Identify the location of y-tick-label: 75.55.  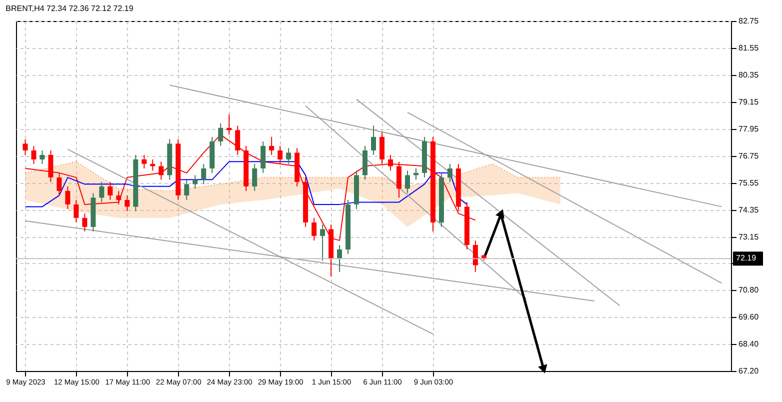
(749, 183).